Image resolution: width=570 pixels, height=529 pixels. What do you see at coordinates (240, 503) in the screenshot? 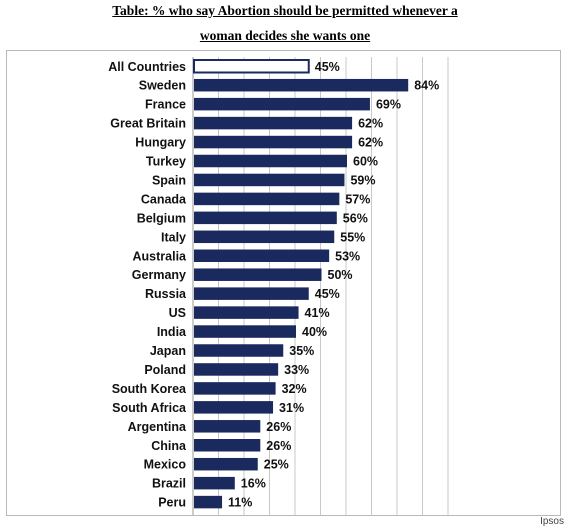
I see `data-label: 11%` at bounding box center [240, 503].